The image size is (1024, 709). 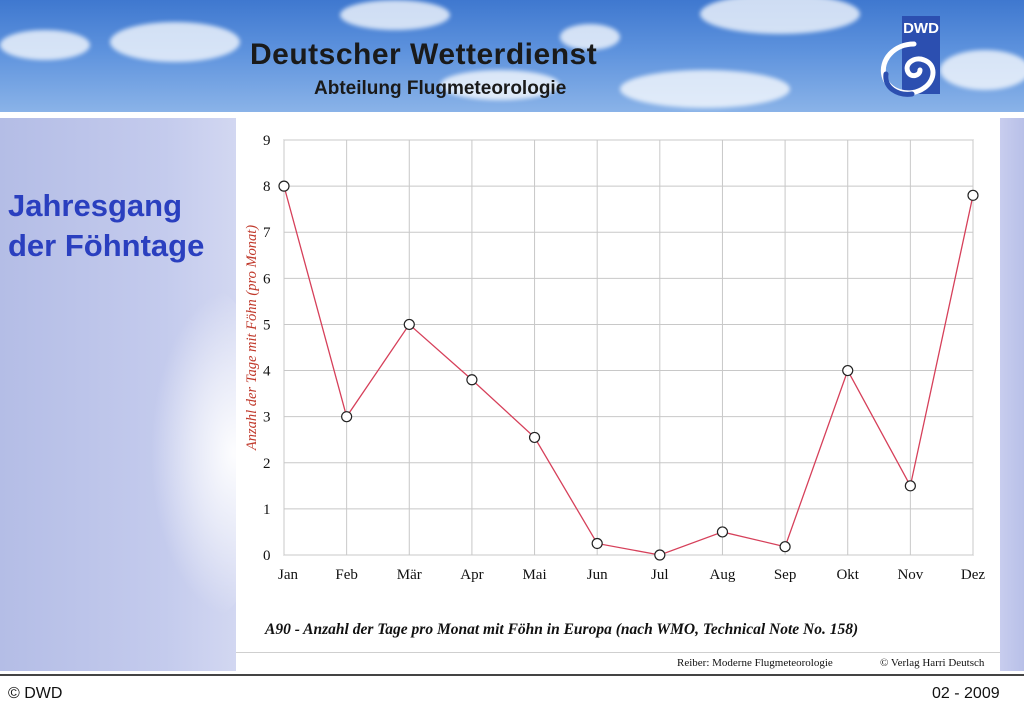 I want to click on y-tick-label: 1, so click(x=267, y=510).